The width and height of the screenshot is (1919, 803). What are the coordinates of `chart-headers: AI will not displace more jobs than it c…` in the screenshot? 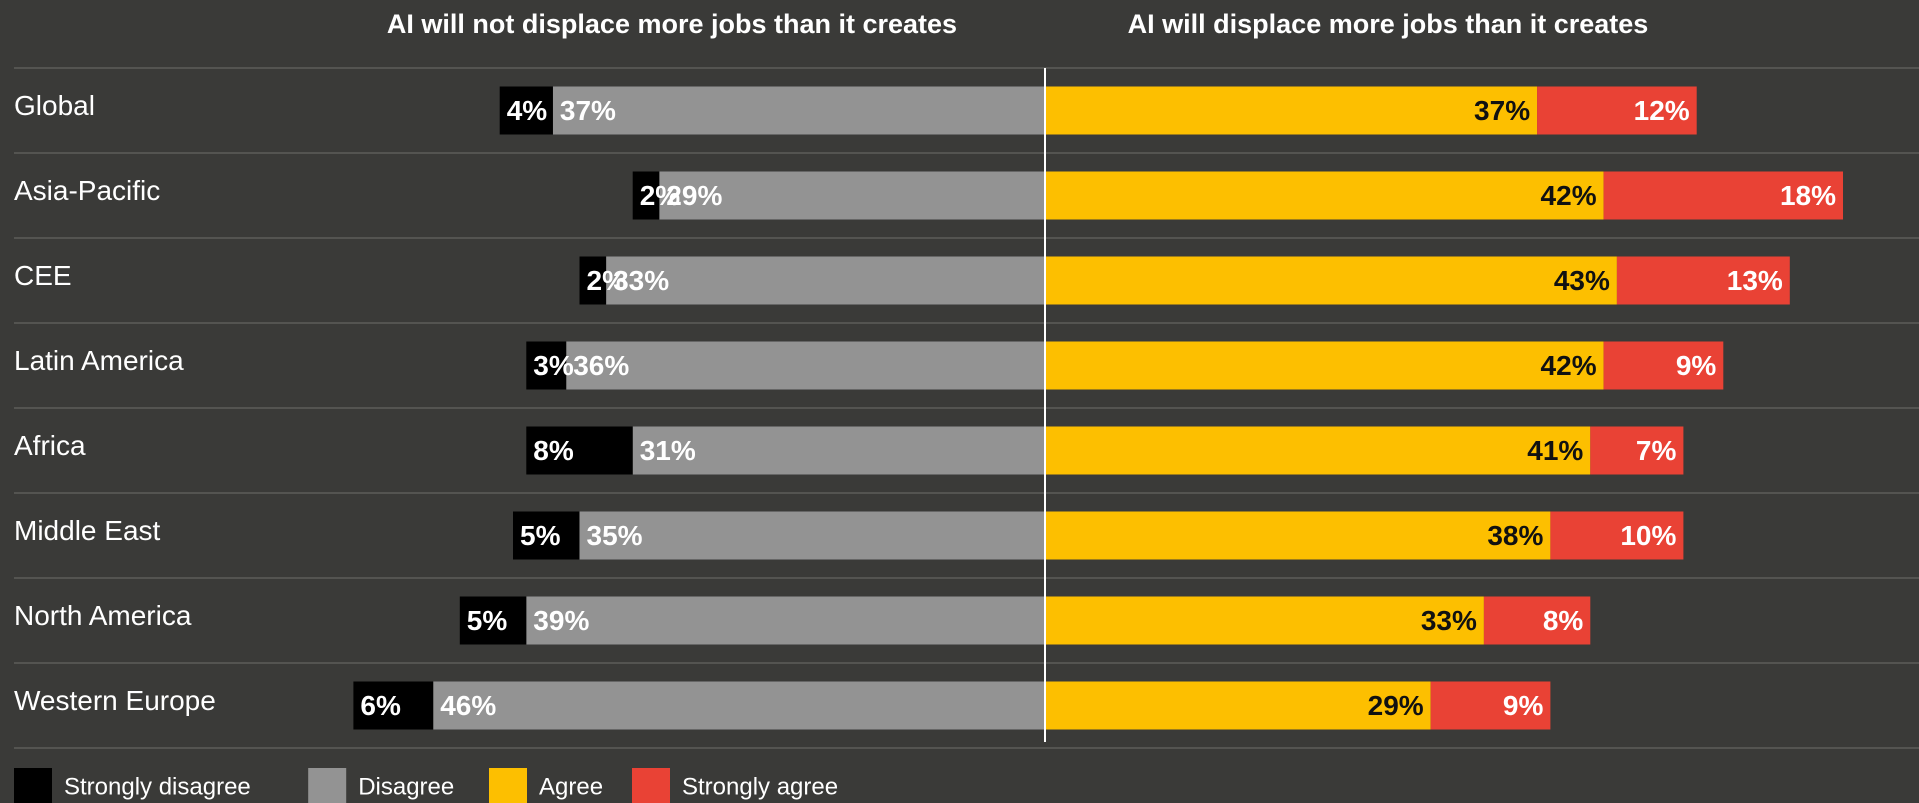 It's located at (1017, 24).